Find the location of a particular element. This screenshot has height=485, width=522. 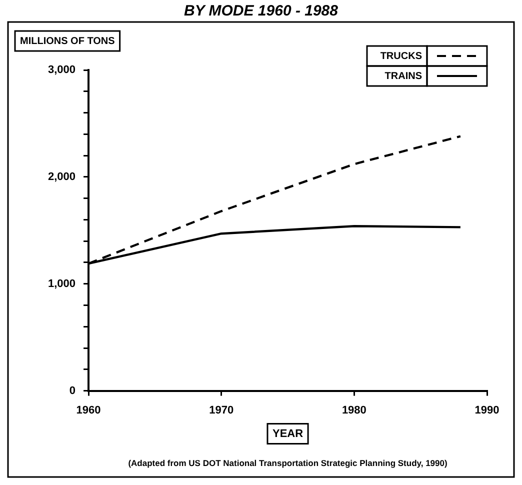

x-axis-title: YEAR is located at coordinates (288, 434).